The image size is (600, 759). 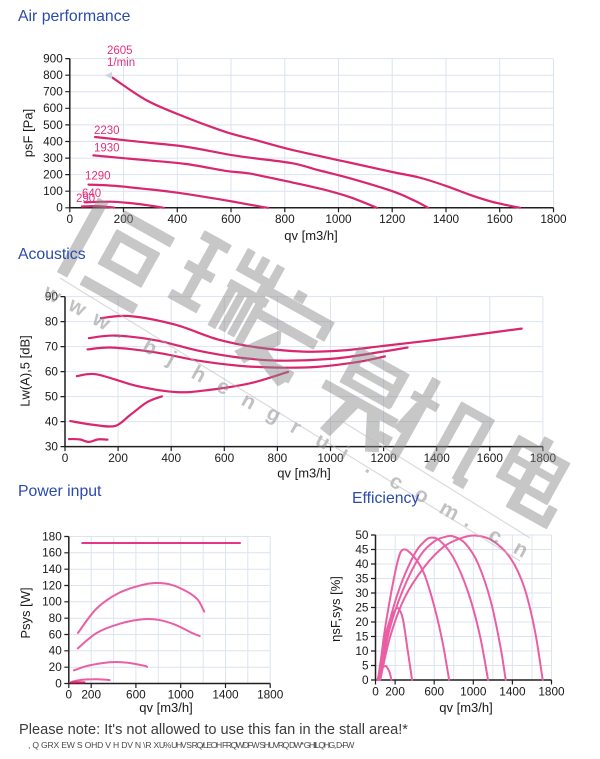 What do you see at coordinates (362, 578) in the screenshot?
I see `svg-text: 35` at bounding box center [362, 578].